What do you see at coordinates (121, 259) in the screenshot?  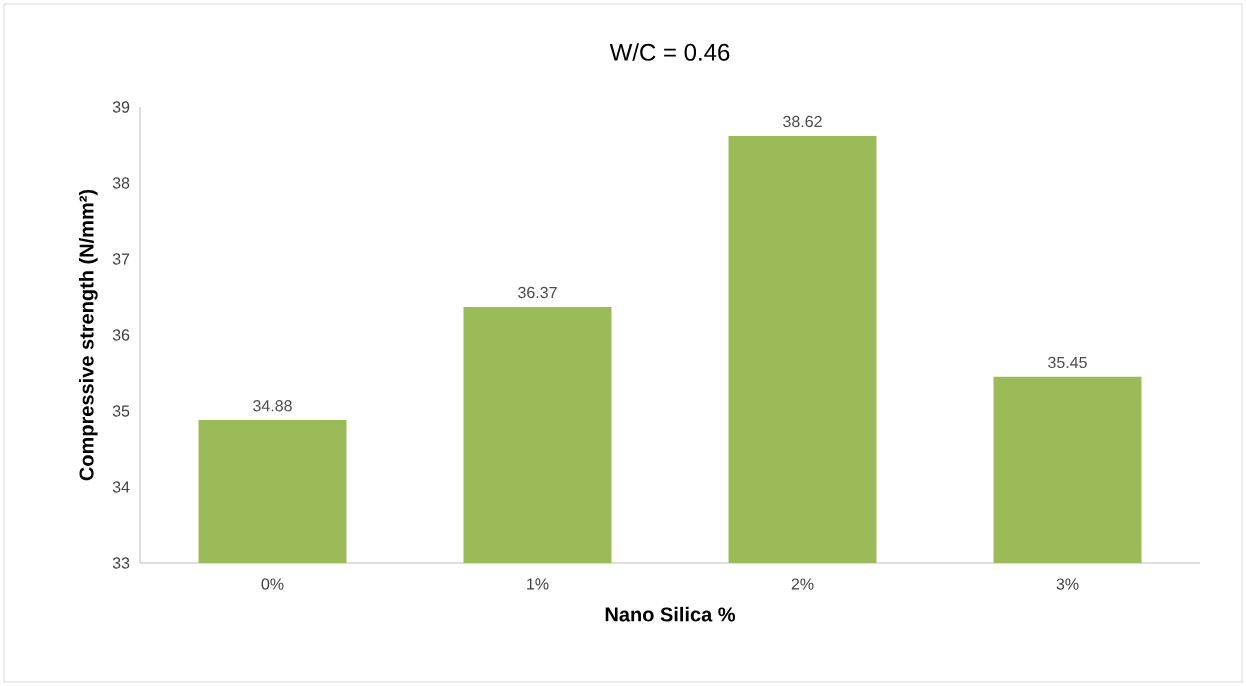 I see `y-tick-label: 37` at bounding box center [121, 259].